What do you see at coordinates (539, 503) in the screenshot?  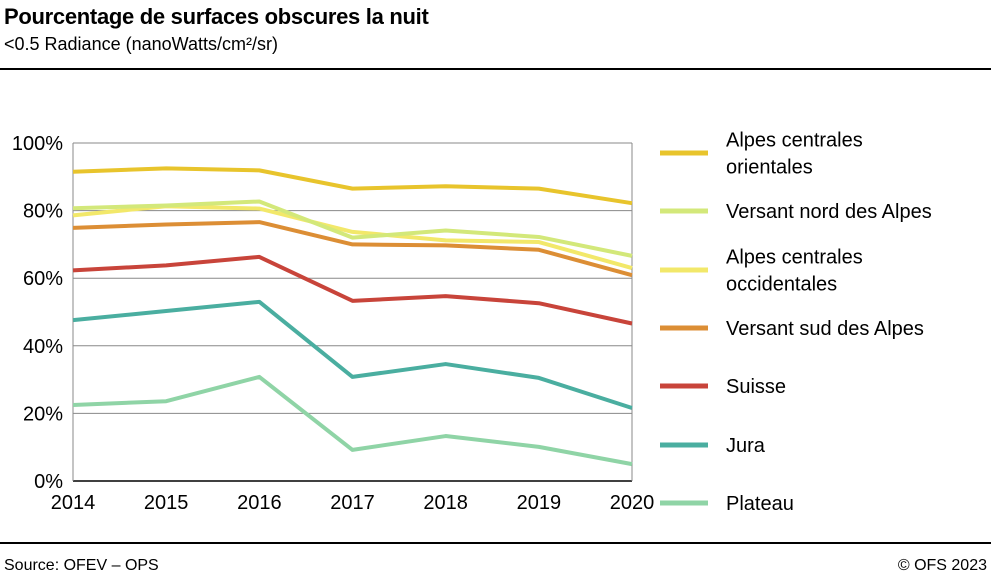 I see `x-tick-label: 2019` at bounding box center [539, 503].